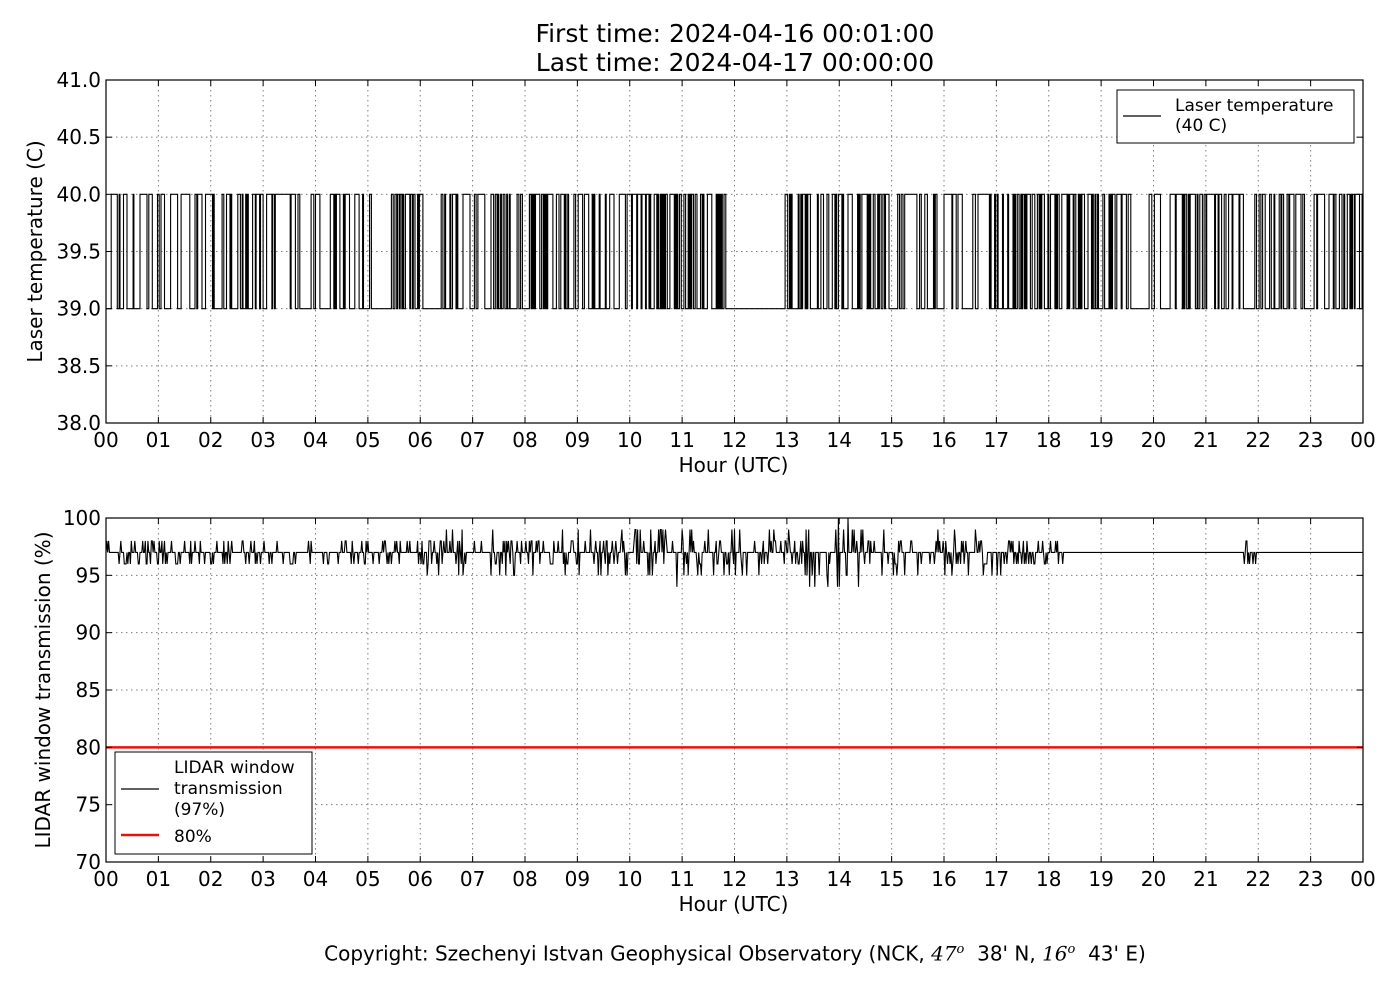  I want to click on latitude-degree-symbol: o, so click(960, 949).